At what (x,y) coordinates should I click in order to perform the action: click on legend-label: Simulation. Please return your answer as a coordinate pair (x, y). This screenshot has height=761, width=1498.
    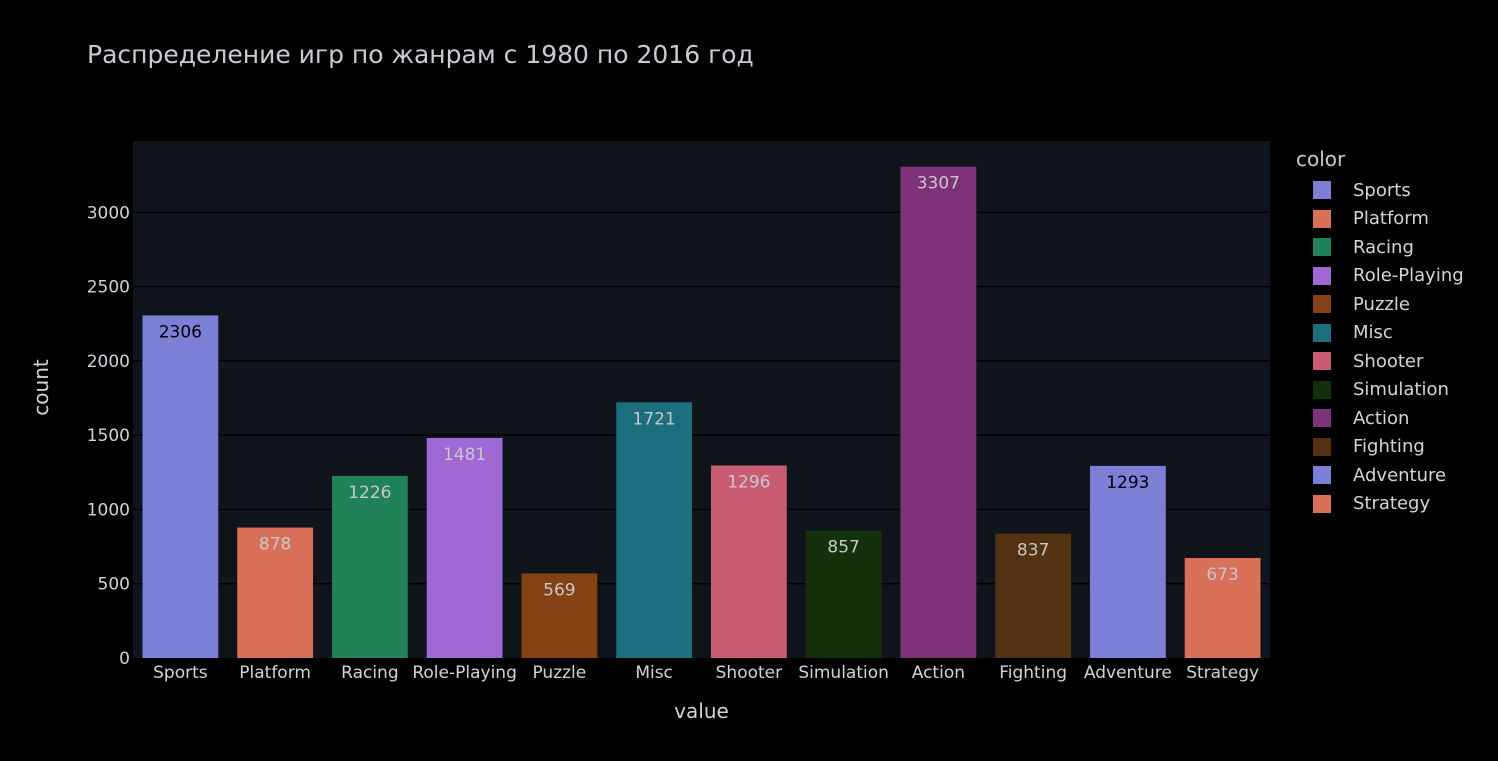
    Looking at the image, I should click on (1401, 389).